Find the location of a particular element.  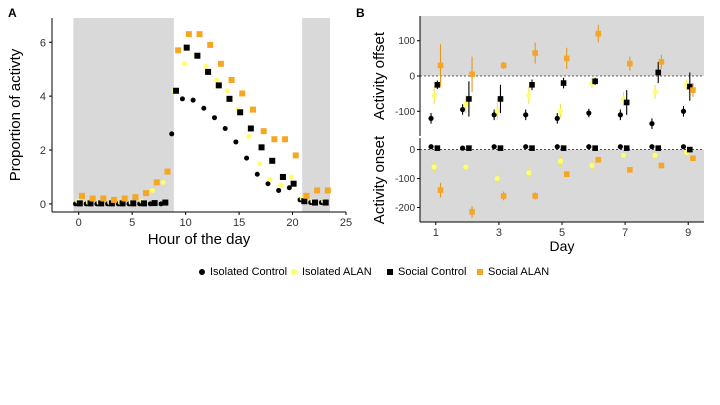

point-isolated-alan-h18 is located at coordinates (270, 180).